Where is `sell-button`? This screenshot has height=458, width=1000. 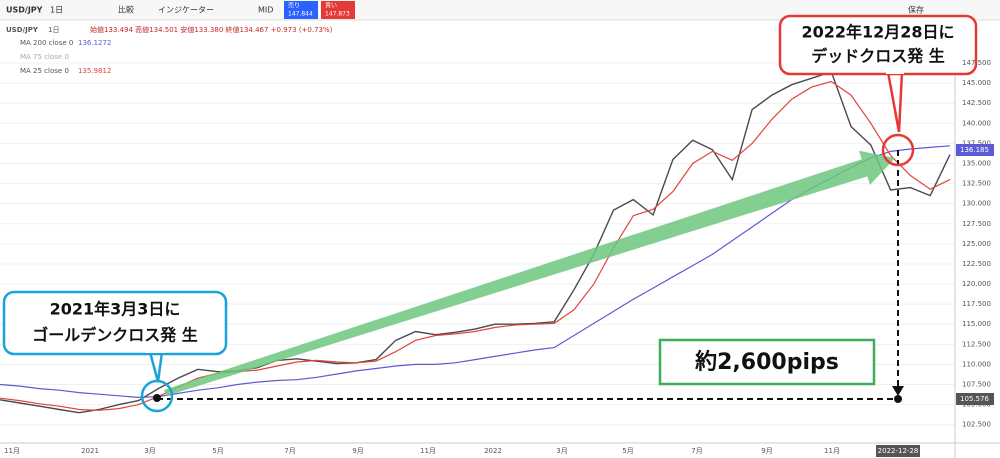 sell-button is located at coordinates (301, 10).